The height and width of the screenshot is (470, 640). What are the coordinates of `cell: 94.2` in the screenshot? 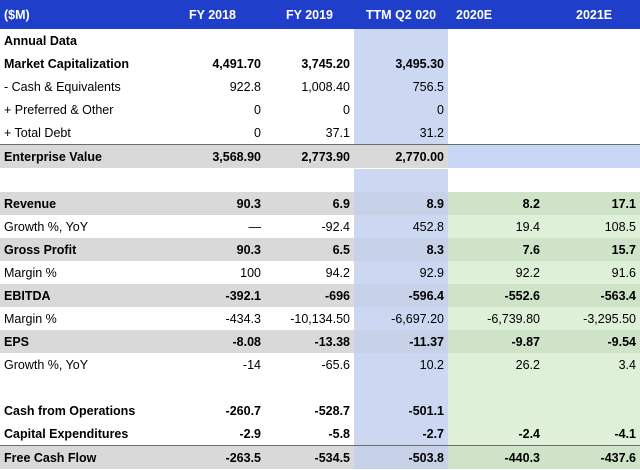 It's located at (337, 272).